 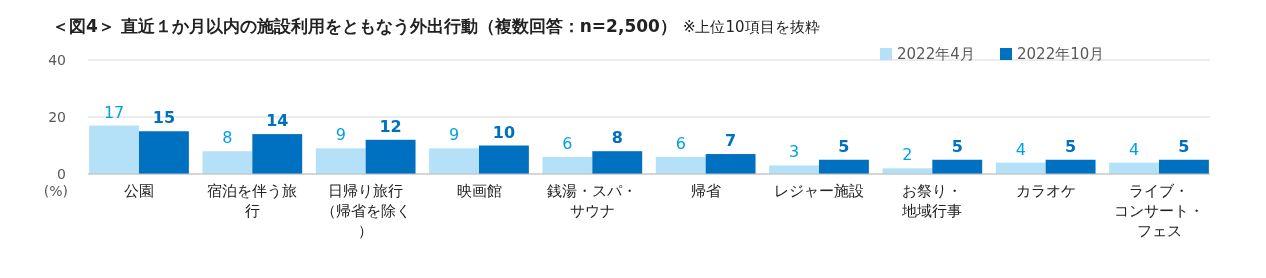 What do you see at coordinates (705, 191) in the screenshot?
I see `x-tick-label: 帰省` at bounding box center [705, 191].